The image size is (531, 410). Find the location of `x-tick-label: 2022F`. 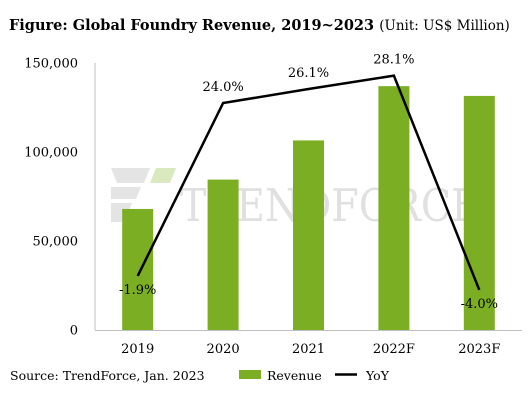

x-tick-label: 2022F is located at coordinates (394, 349).